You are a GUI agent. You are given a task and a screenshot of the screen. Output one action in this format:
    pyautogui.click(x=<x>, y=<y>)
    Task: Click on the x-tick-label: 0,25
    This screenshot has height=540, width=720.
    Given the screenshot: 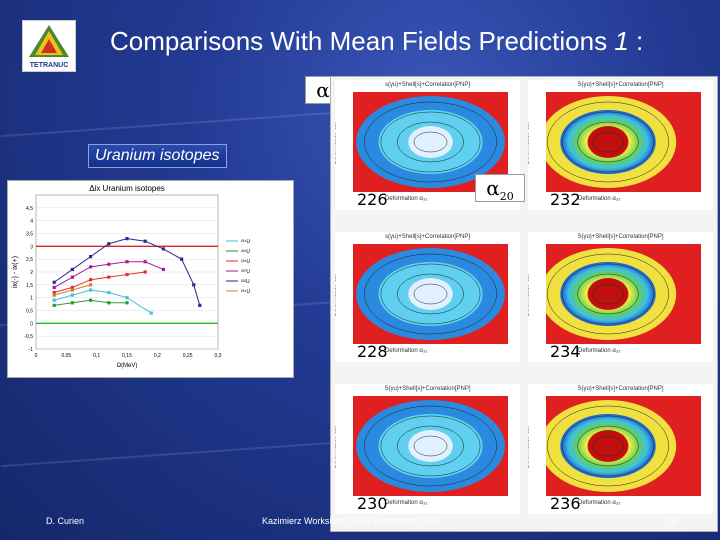 What is the action you would take?
    pyautogui.click(x=188, y=356)
    